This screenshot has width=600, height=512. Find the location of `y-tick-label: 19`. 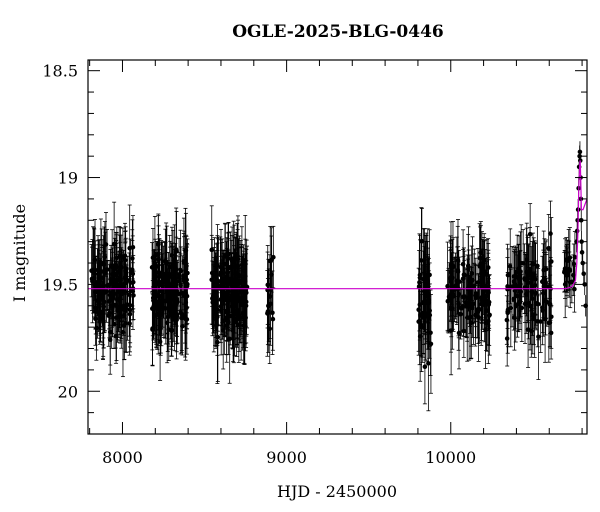

y-tick-label: 19 is located at coordinates (68, 178).